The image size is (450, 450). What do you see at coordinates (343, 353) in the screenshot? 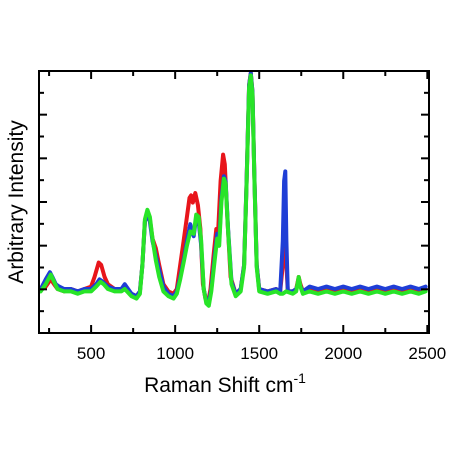
I see `x-tick-label-2000: 2000` at bounding box center [343, 353].